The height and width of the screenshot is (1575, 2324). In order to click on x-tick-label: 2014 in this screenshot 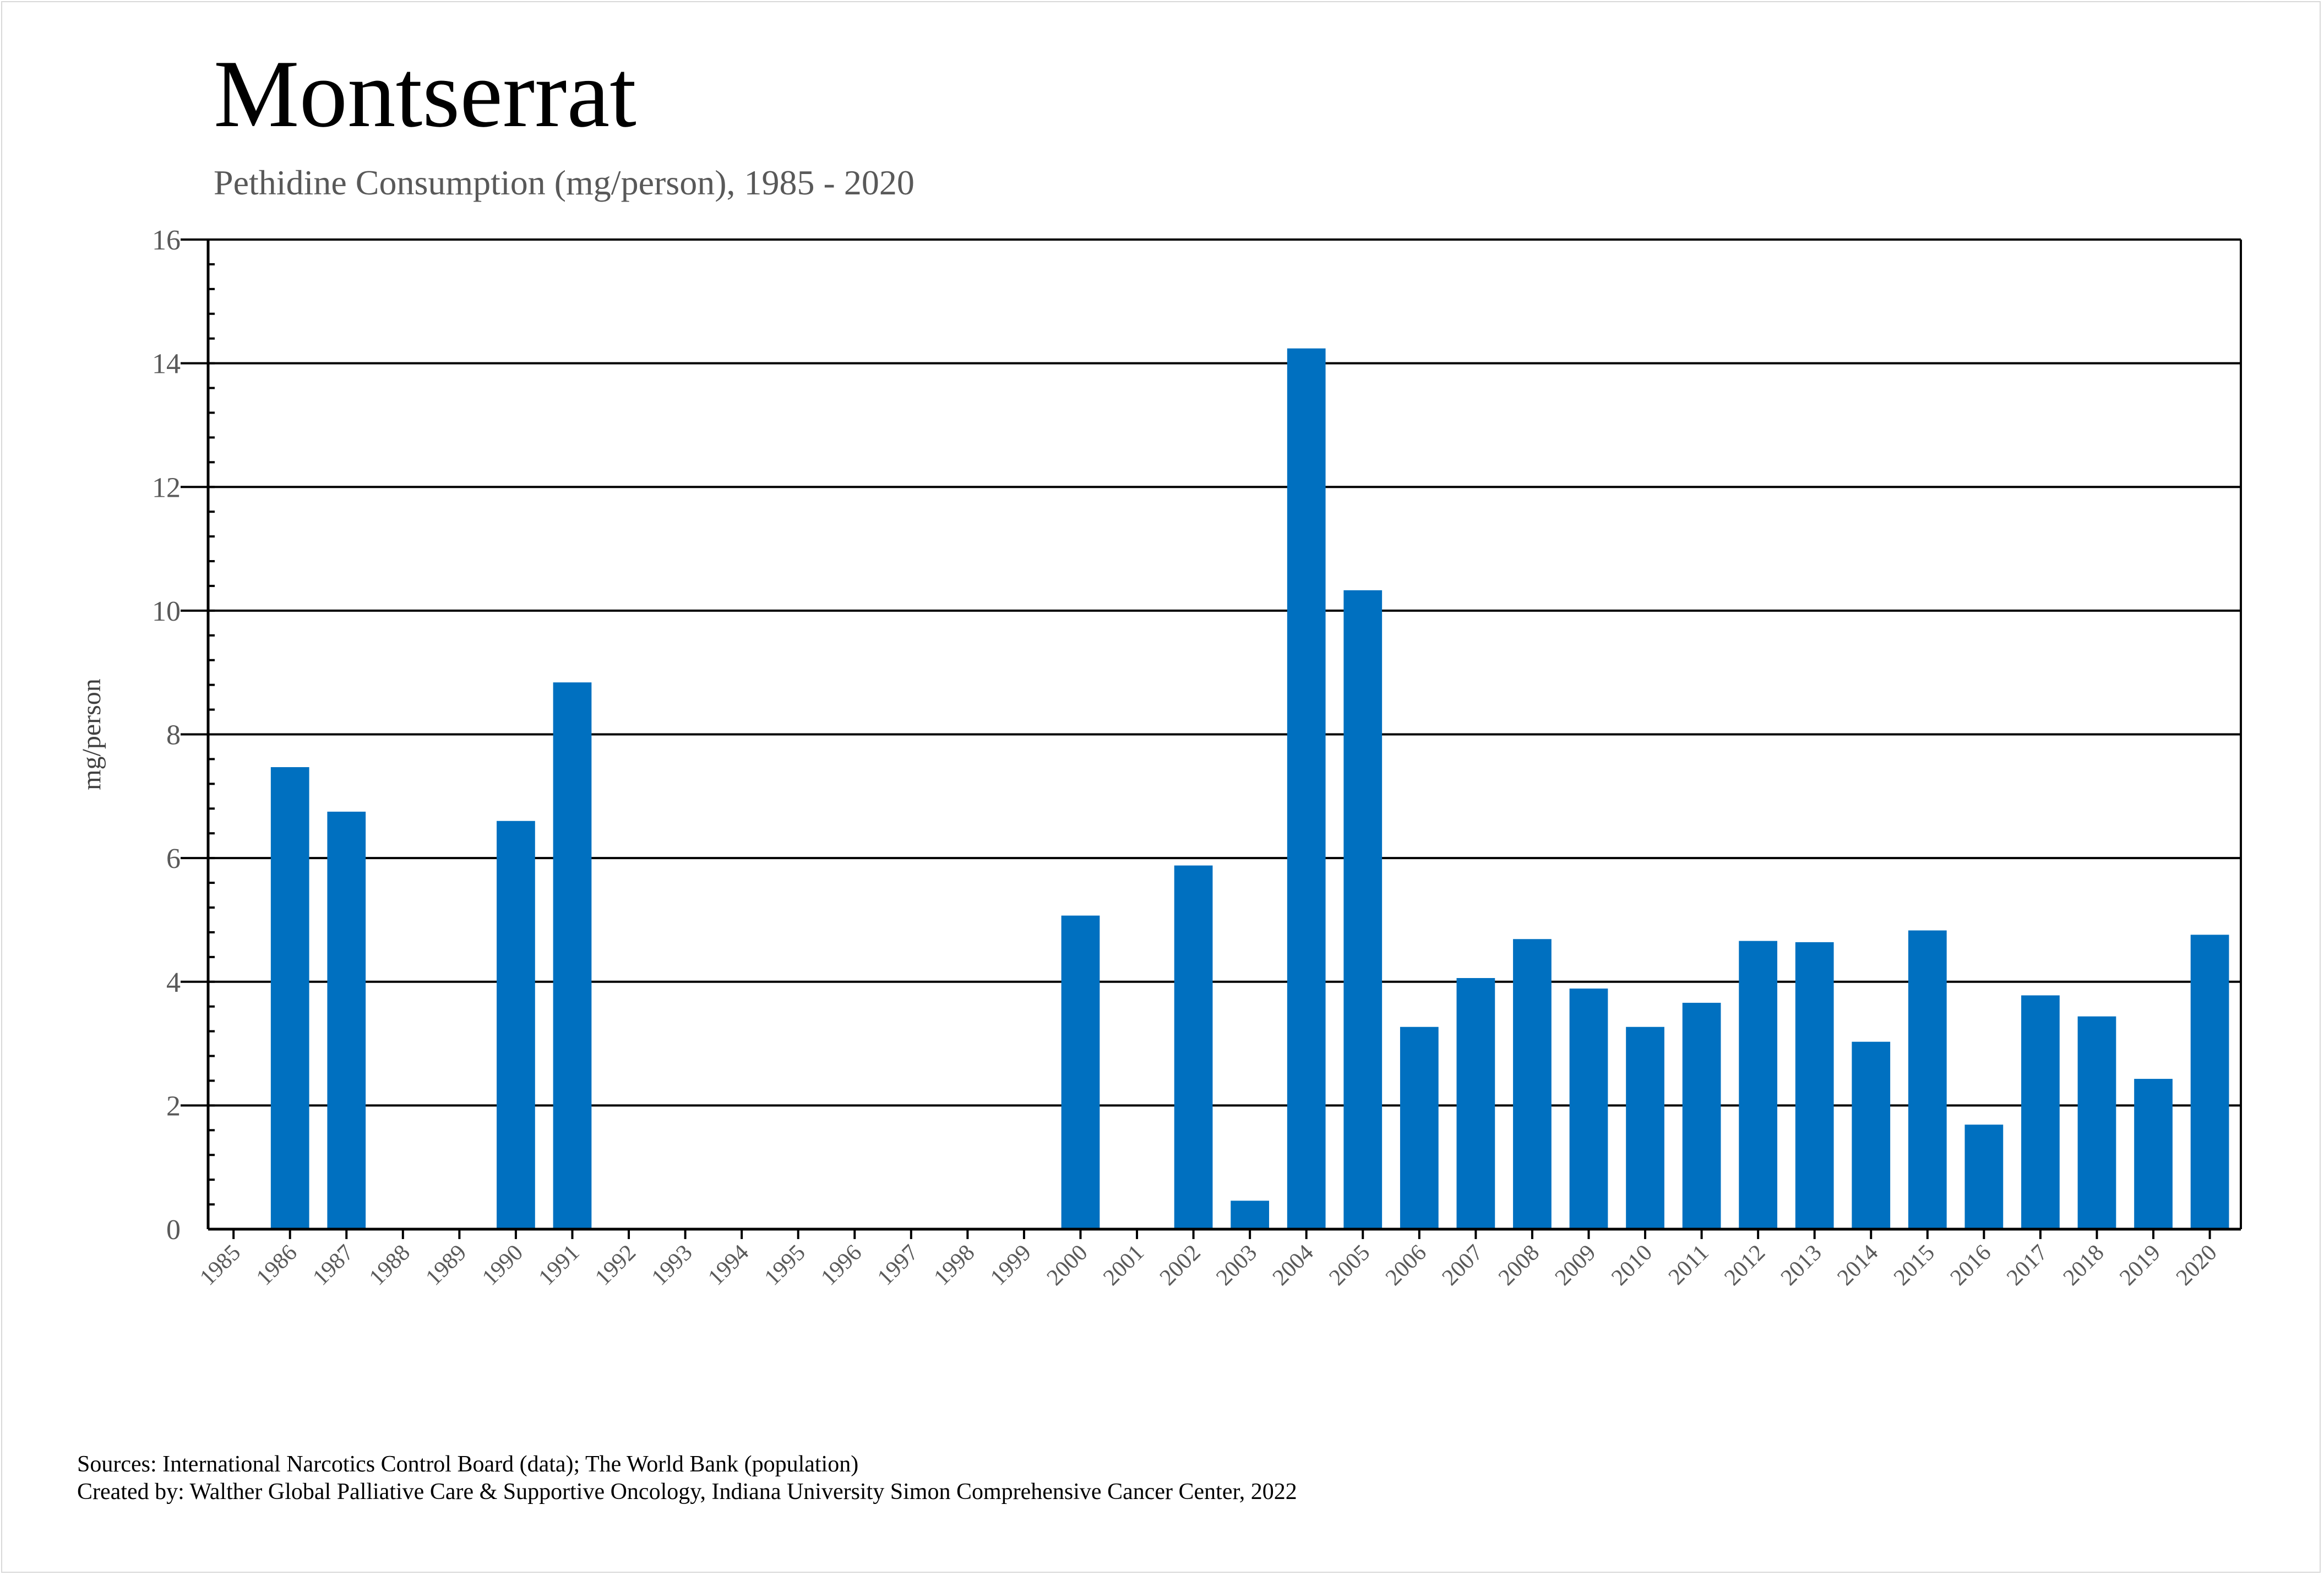, I will do `click(1857, 1266)`.